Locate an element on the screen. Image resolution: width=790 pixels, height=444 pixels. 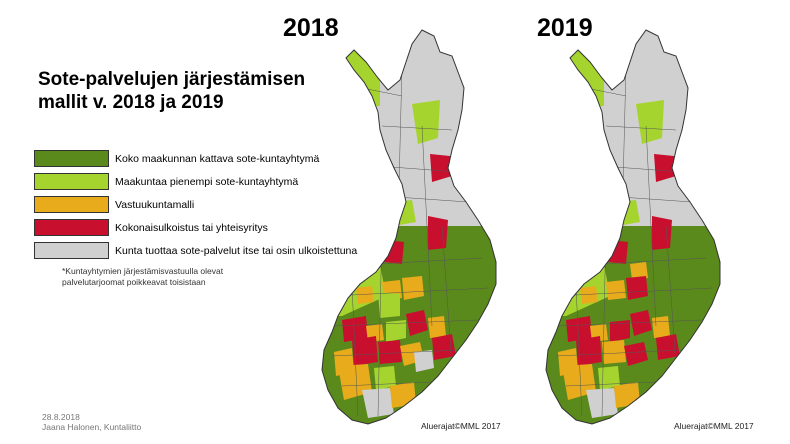
legend-label: Kokonaisulkoistus tai yhteisyritys is located at coordinates (191, 227).